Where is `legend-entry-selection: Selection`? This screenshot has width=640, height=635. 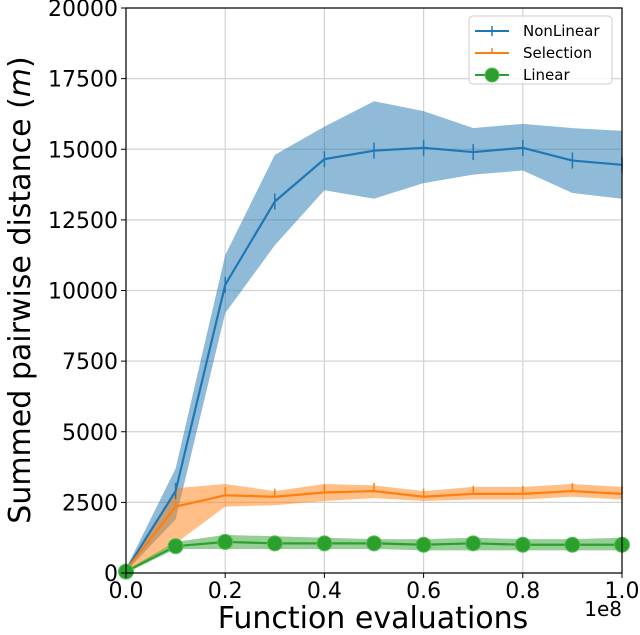
legend-entry-selection: Selection is located at coordinates (533, 53).